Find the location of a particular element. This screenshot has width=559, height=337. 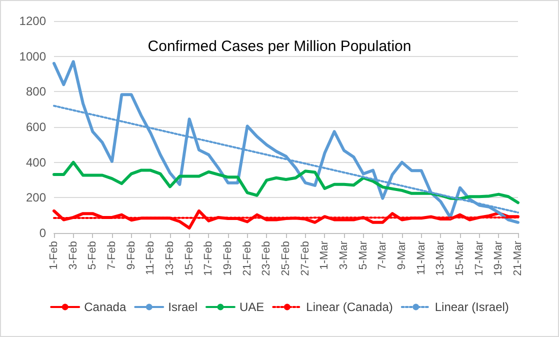

x-tick-label: 17-Mar is located at coordinates (479, 258).